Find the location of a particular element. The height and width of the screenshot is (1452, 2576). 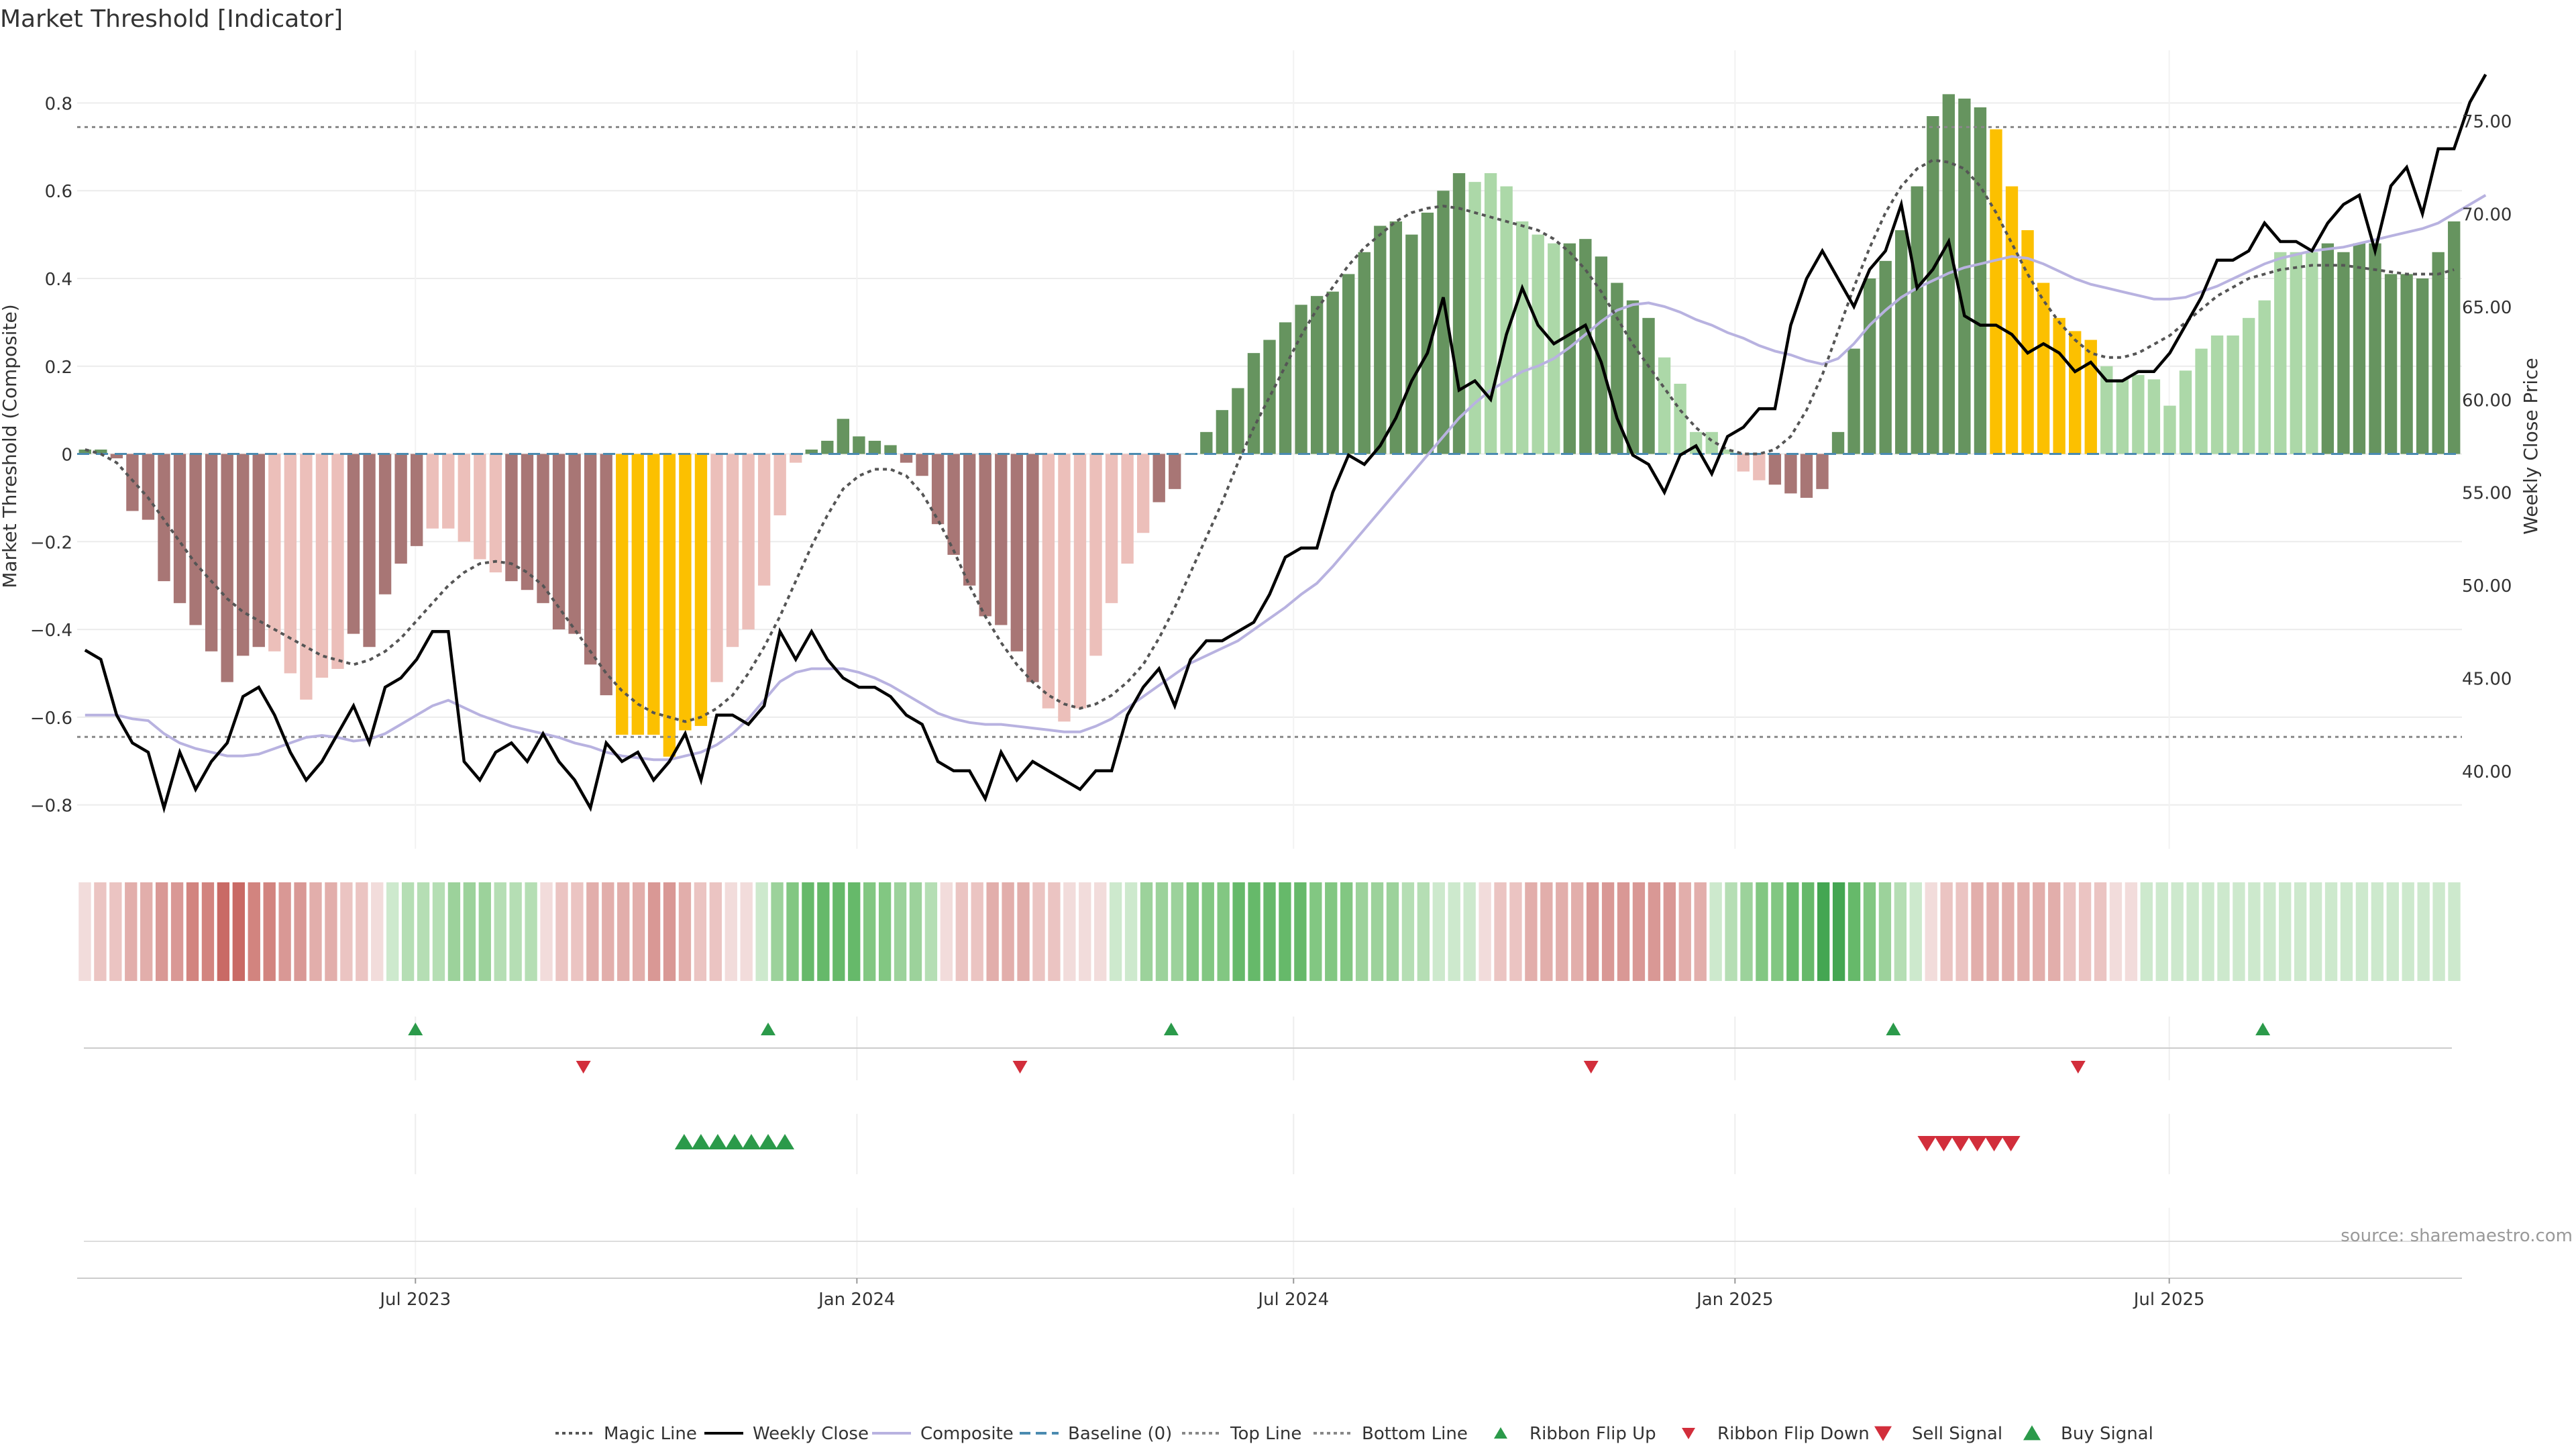

y2-tick-label: 70.00 is located at coordinates (2487, 215).